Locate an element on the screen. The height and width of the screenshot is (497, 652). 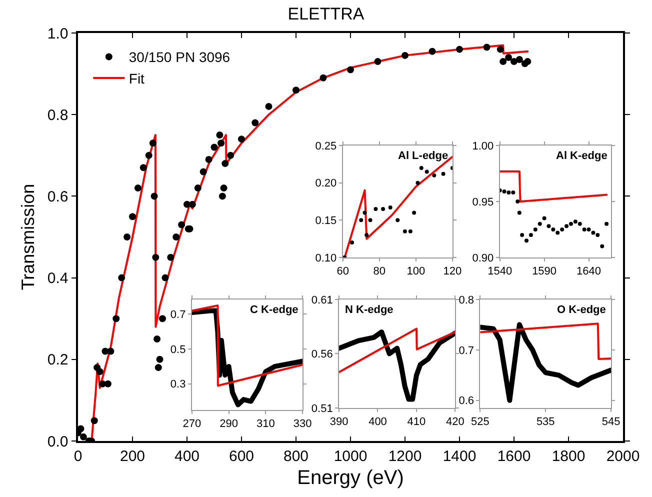
chart-title: Al L-edge is located at coordinates (423, 156).